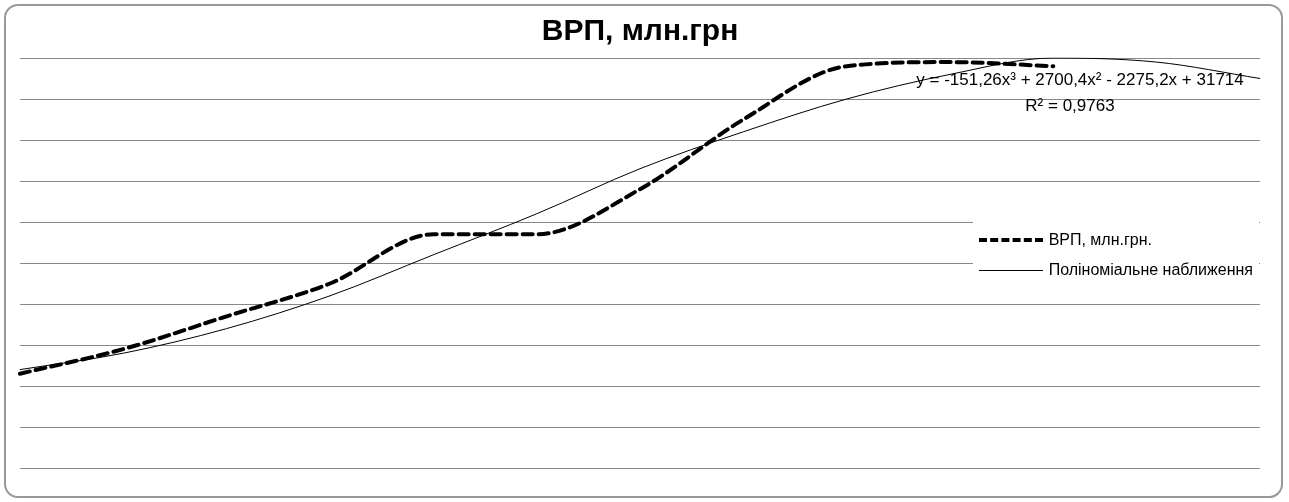  Describe the element at coordinates (1100, 240) in the screenshot. I see `legend-label: ВРП, млн.грн.` at that location.